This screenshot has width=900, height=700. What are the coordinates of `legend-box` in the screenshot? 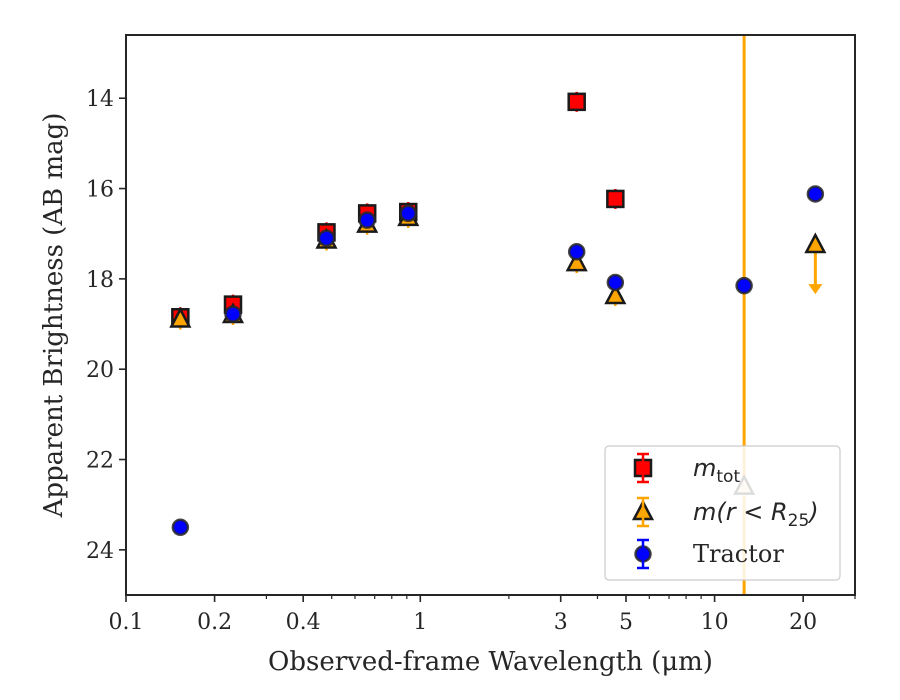 It's located at (722, 513).